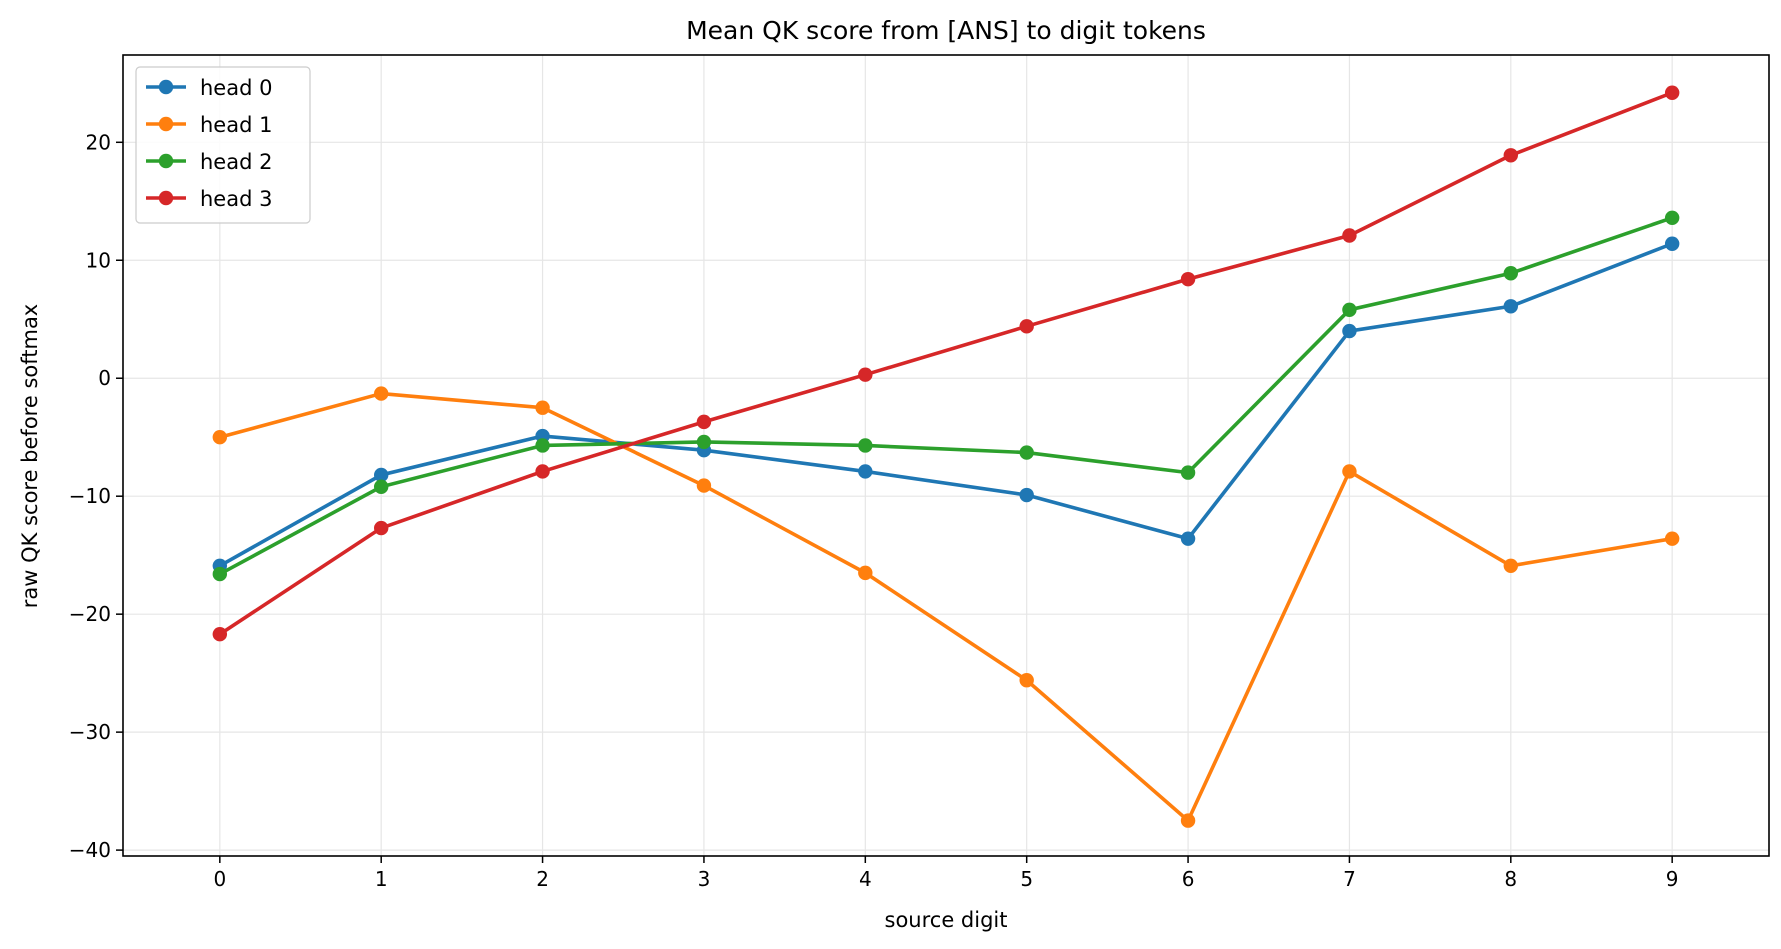 The image size is (1781, 949). I want to click on x-tick-label: 5, so click(1026, 879).